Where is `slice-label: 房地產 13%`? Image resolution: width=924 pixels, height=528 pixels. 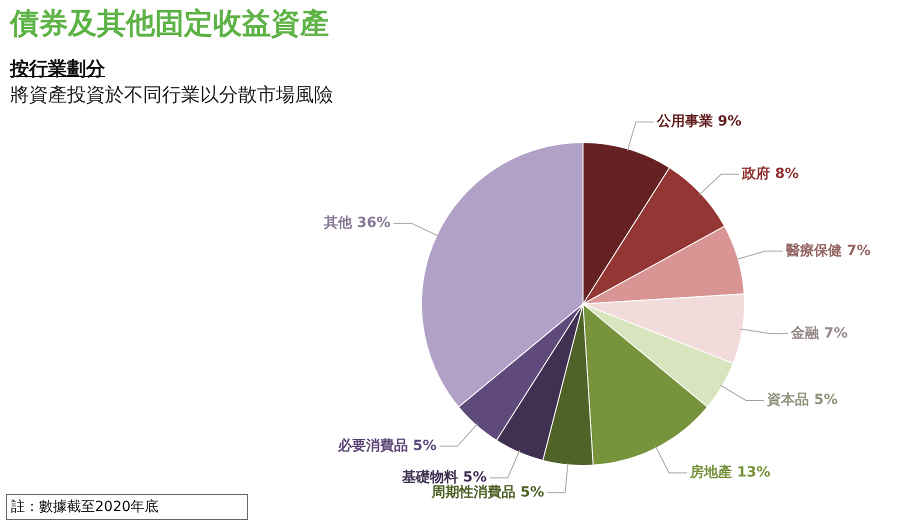
slice-label: 房地產 13% is located at coordinates (729, 471).